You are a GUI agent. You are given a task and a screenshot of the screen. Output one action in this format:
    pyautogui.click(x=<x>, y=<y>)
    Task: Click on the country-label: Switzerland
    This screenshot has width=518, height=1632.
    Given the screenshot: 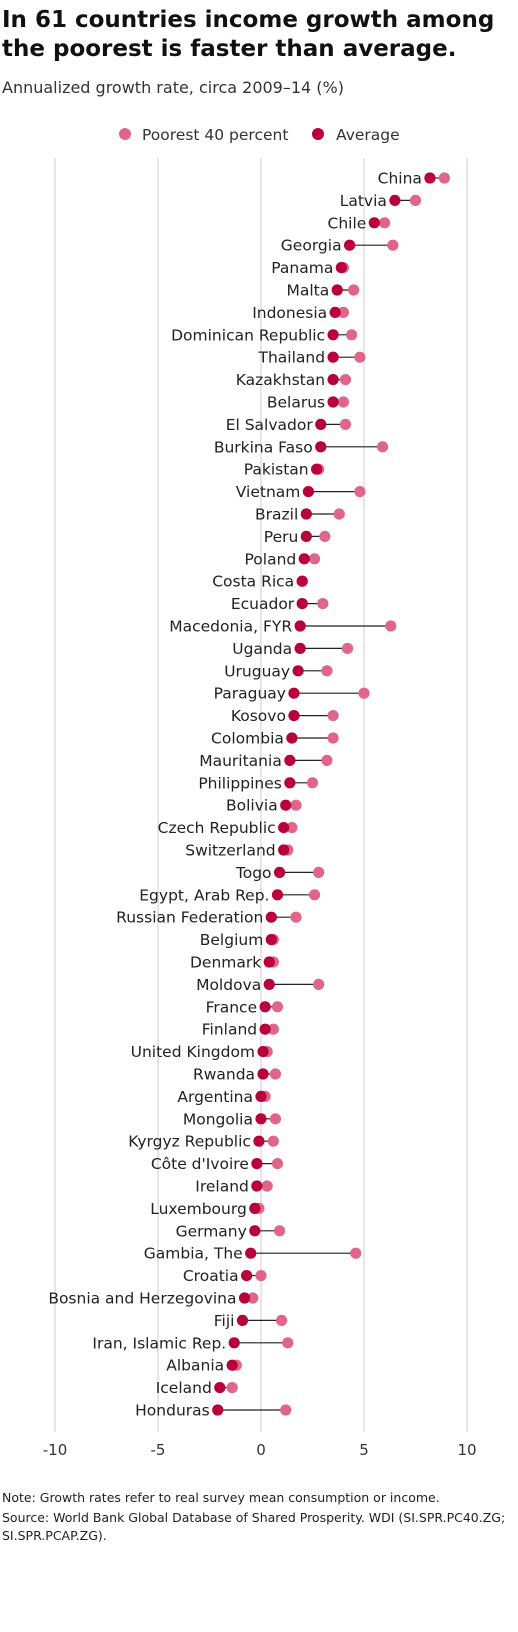 What is the action you would take?
    pyautogui.click(x=230, y=851)
    